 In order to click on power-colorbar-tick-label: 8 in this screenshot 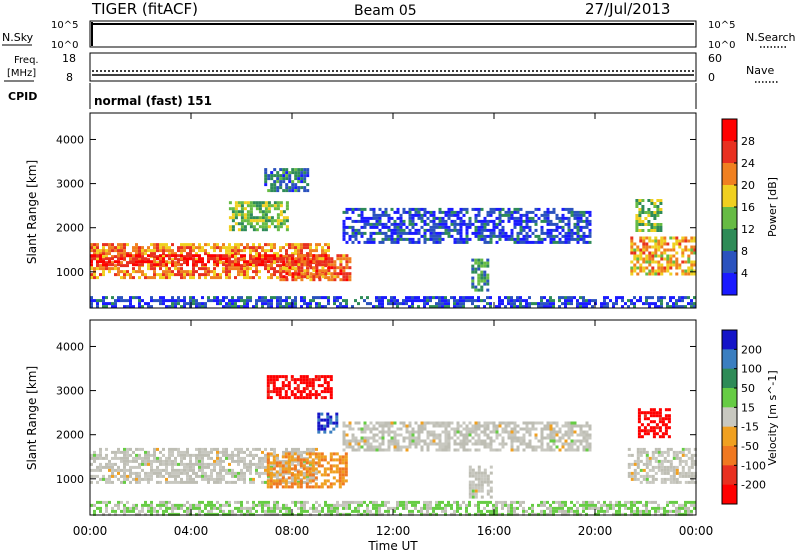, I will do `click(744, 251)`.